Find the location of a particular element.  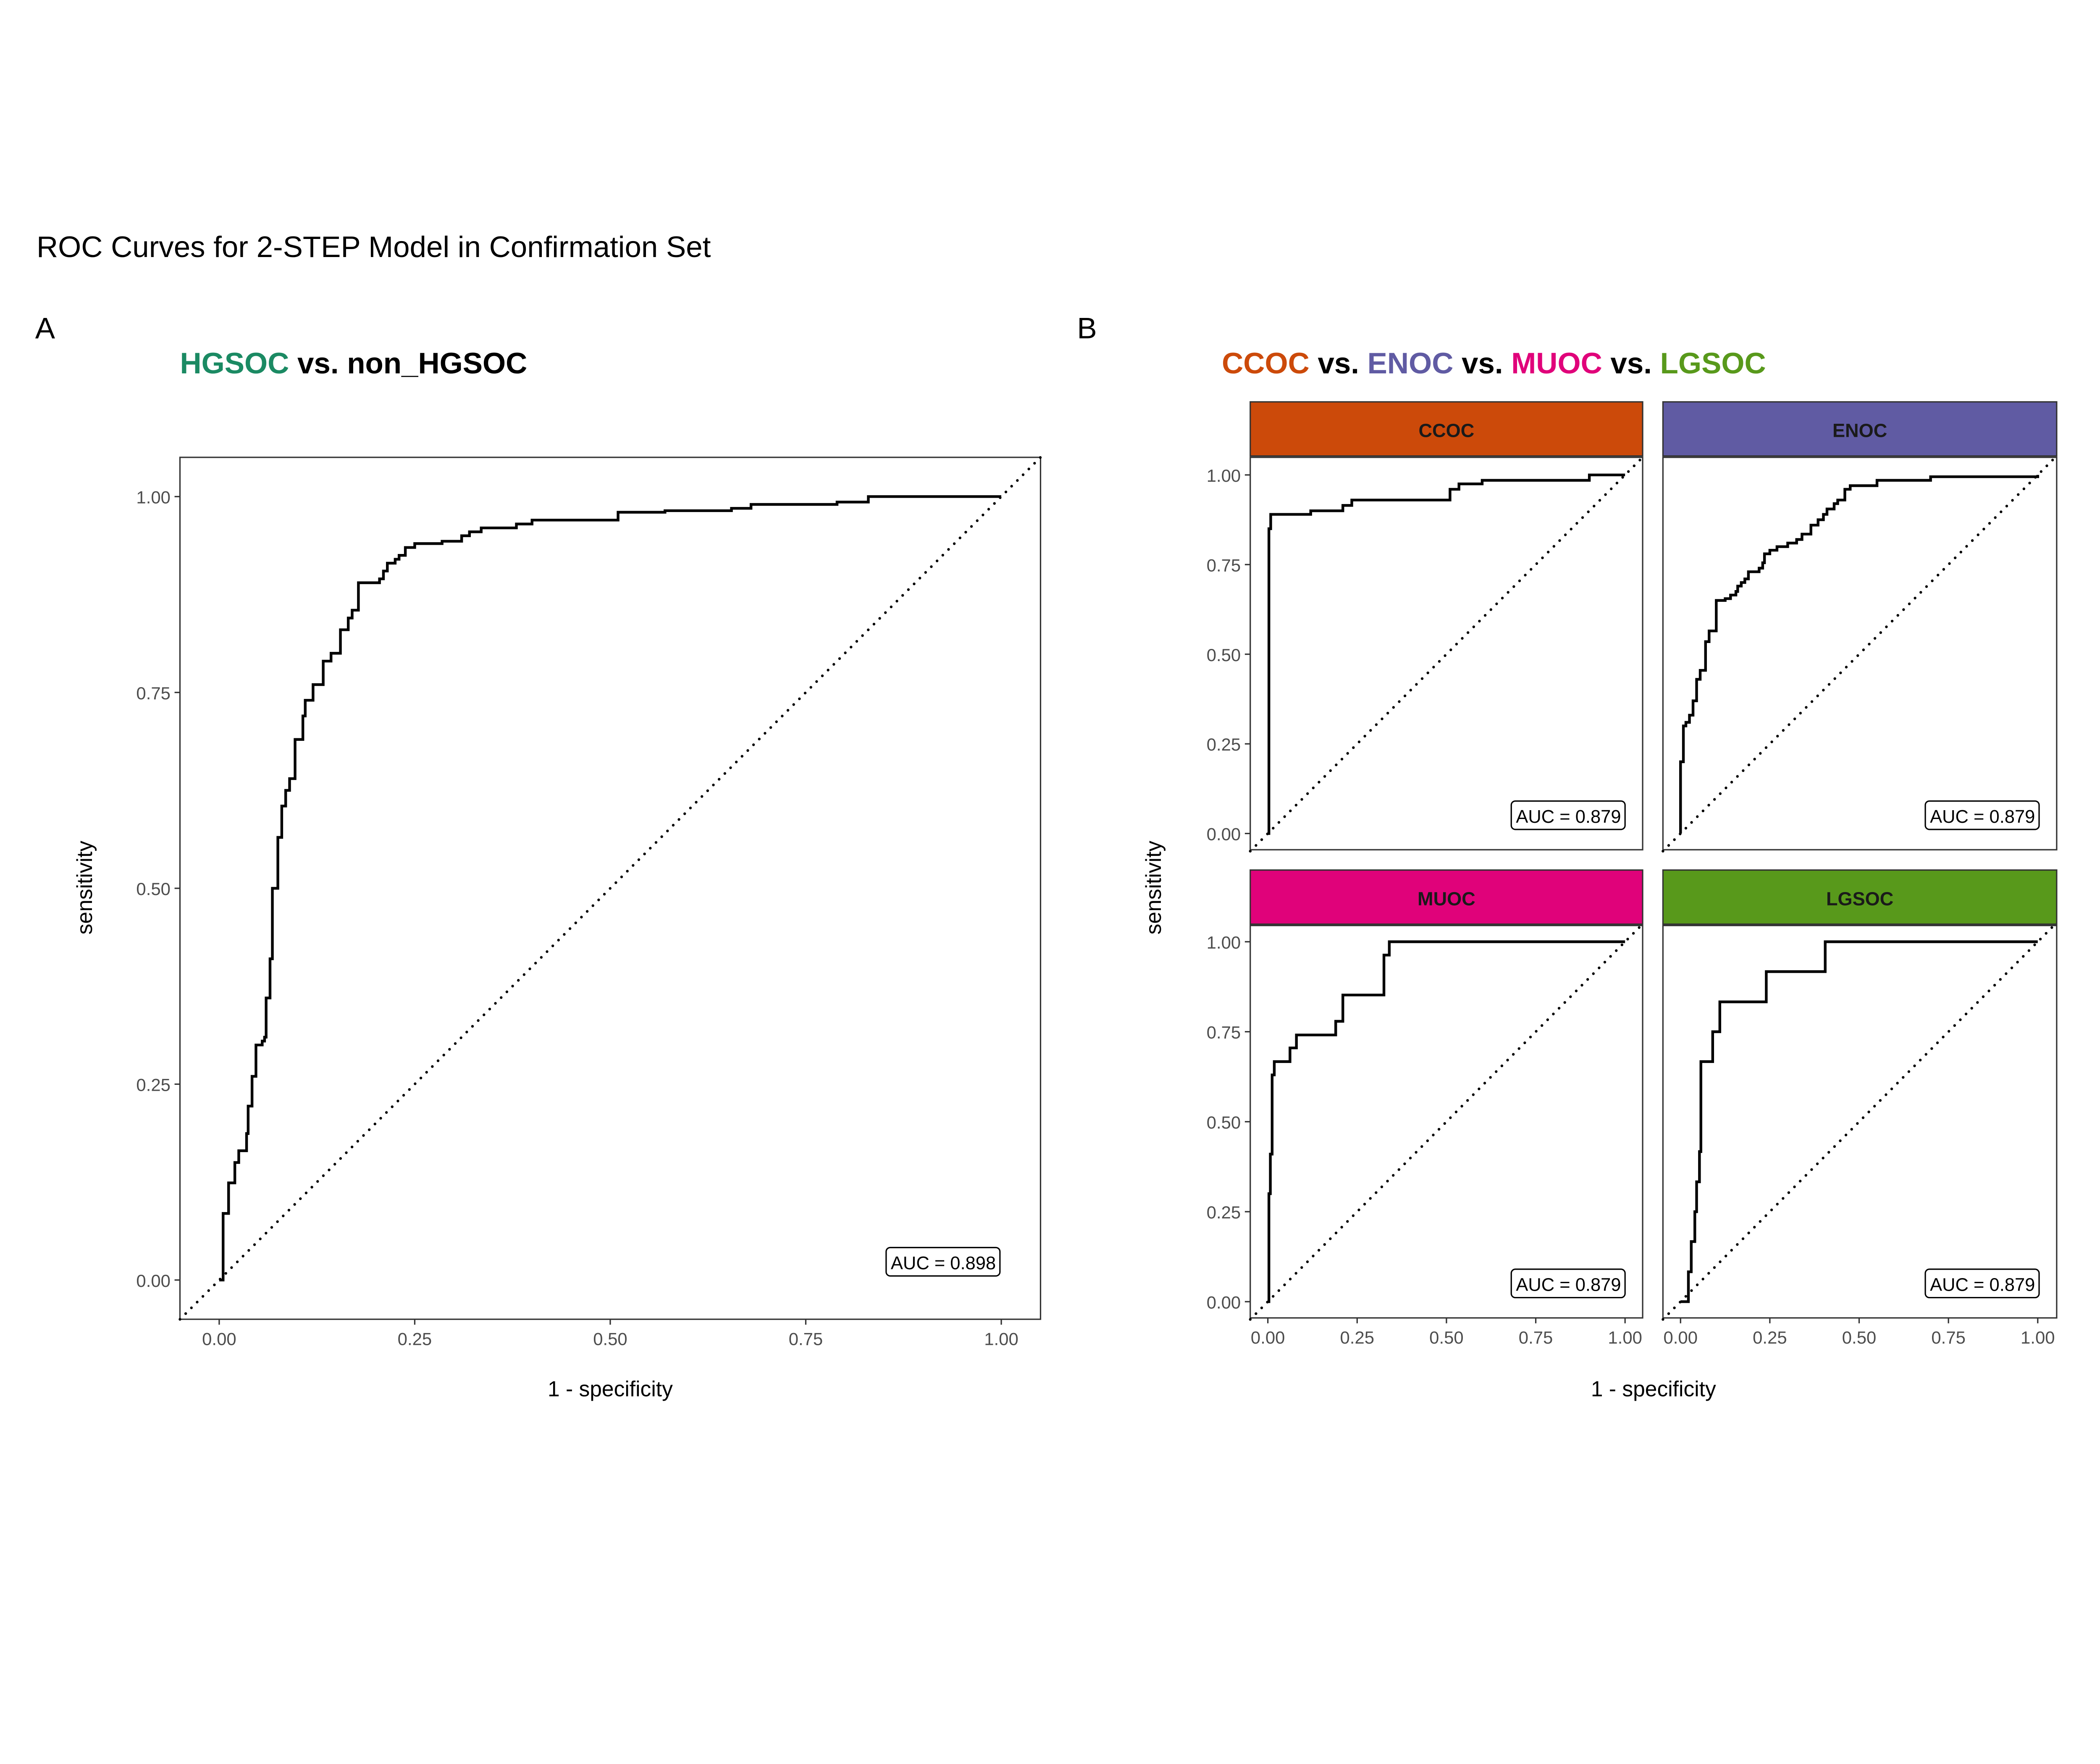

panel-label-b: B is located at coordinates (1087, 328).